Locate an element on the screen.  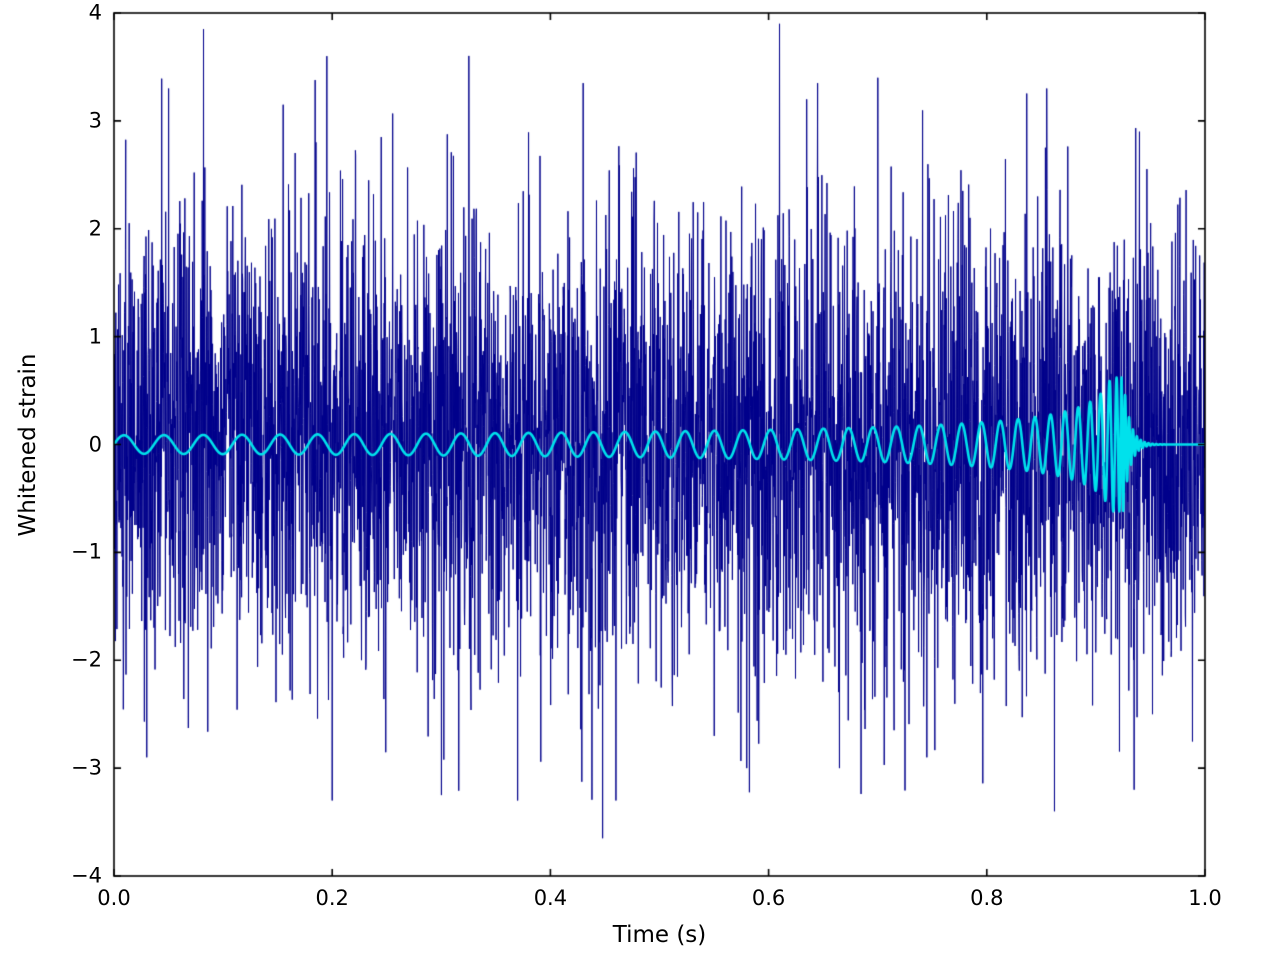
y-tick-label: −4 is located at coordinates (86, 875).